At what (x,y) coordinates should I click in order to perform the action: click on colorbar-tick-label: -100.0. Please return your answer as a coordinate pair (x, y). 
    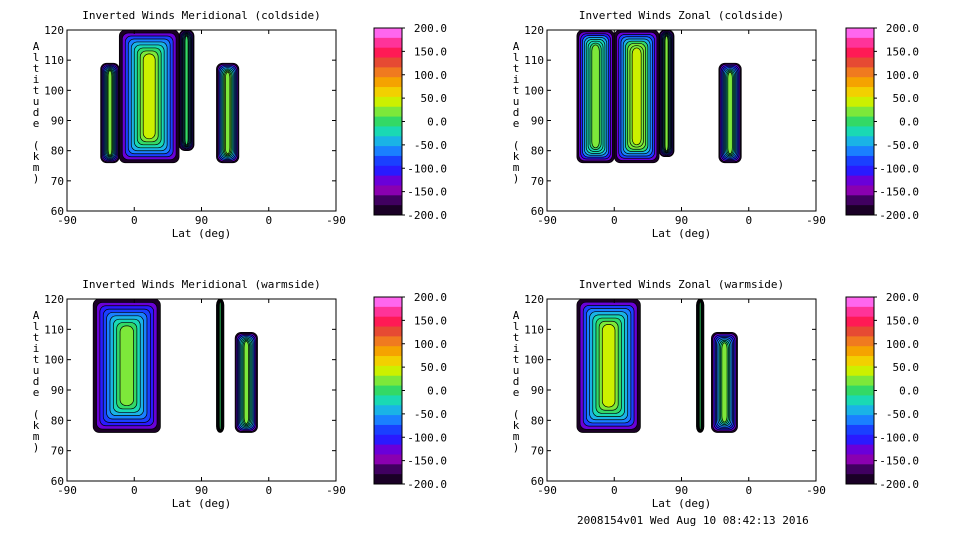
    Looking at the image, I should click on (427, 168).